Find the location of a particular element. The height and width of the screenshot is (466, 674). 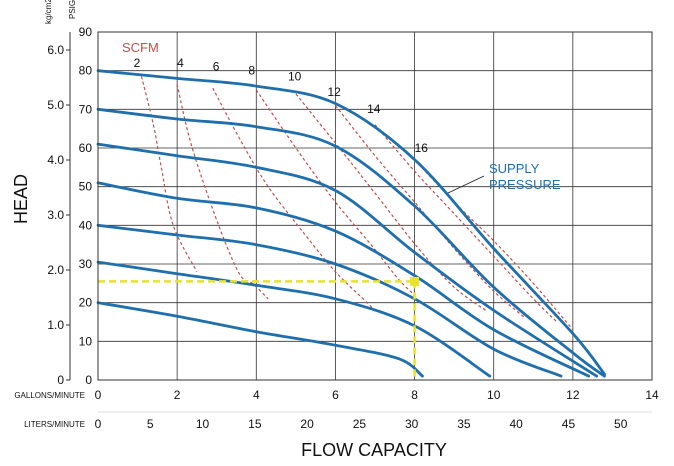

supply-pressure-label-line1: SUPPLY is located at coordinates (514, 168).